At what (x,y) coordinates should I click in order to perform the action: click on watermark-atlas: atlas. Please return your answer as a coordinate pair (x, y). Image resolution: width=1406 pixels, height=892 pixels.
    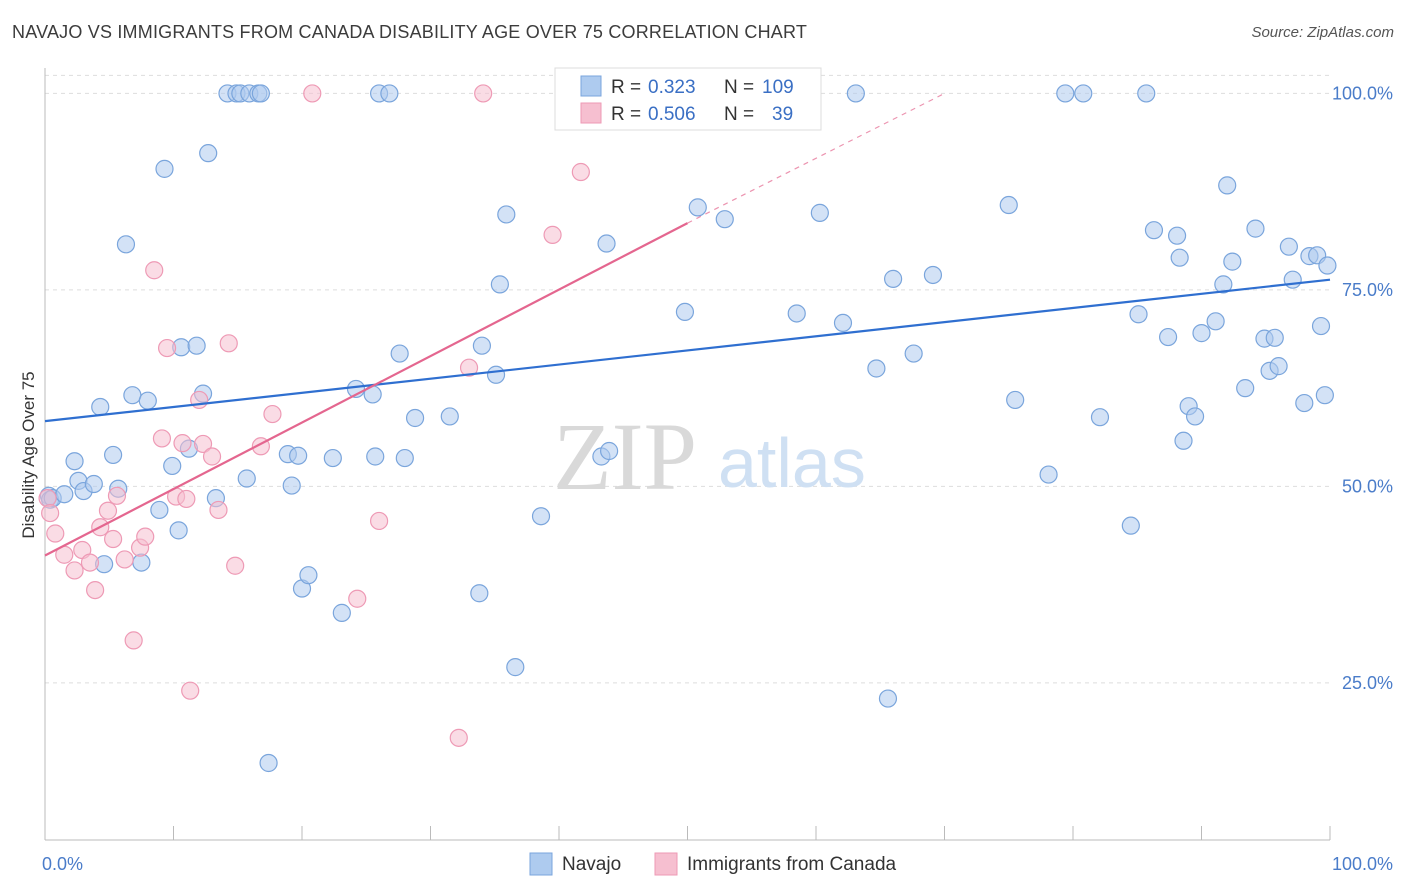
    Looking at the image, I should click on (792, 463).